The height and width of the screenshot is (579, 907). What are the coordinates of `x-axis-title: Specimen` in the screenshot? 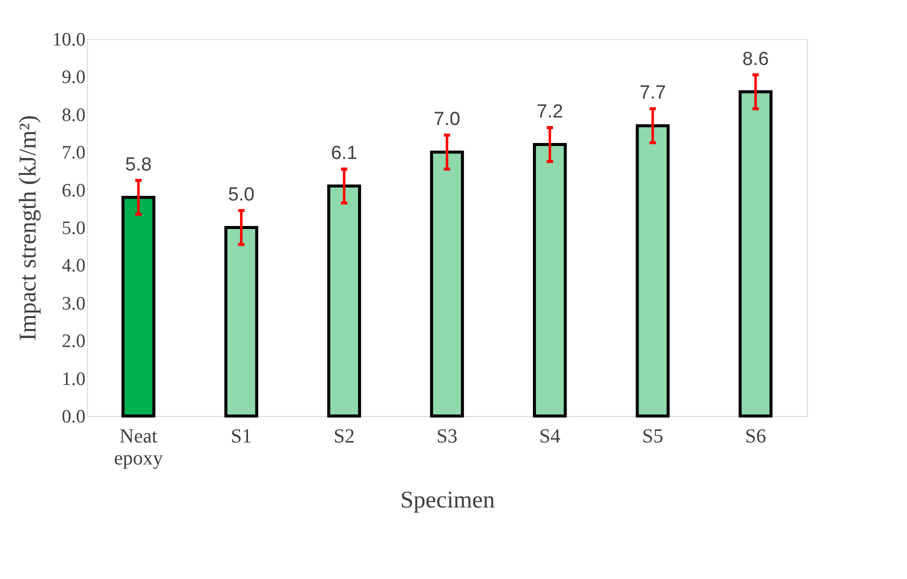 It's located at (447, 501).